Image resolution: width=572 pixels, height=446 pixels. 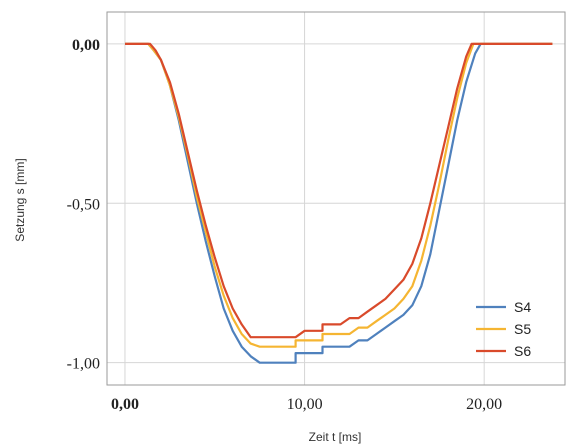 What do you see at coordinates (503, 329) in the screenshot?
I see `legend: S4 S5 S6` at bounding box center [503, 329].